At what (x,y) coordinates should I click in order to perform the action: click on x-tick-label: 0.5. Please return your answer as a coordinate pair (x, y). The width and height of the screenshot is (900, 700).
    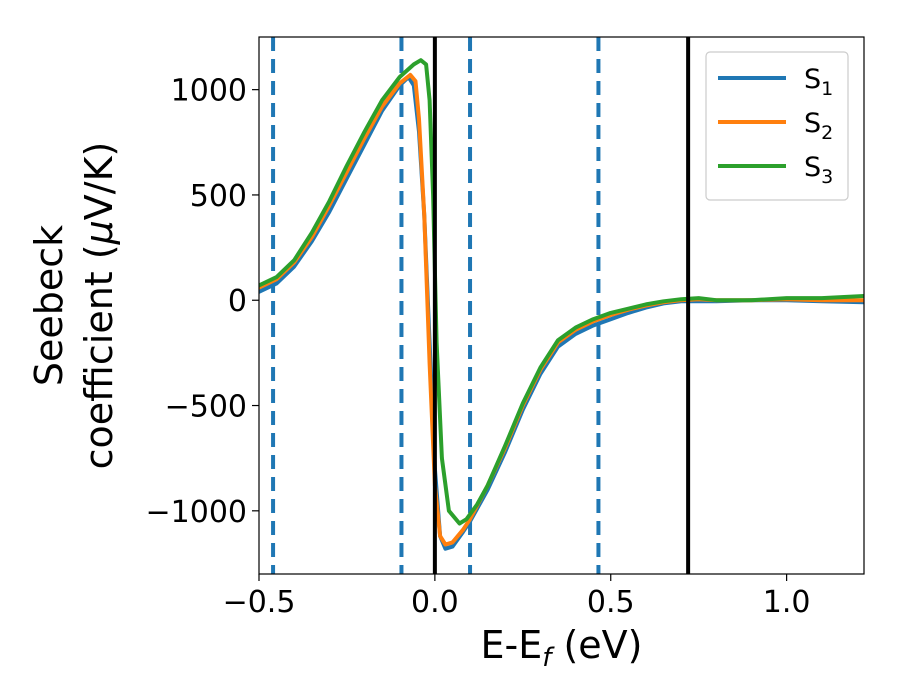
    Looking at the image, I should click on (611, 602).